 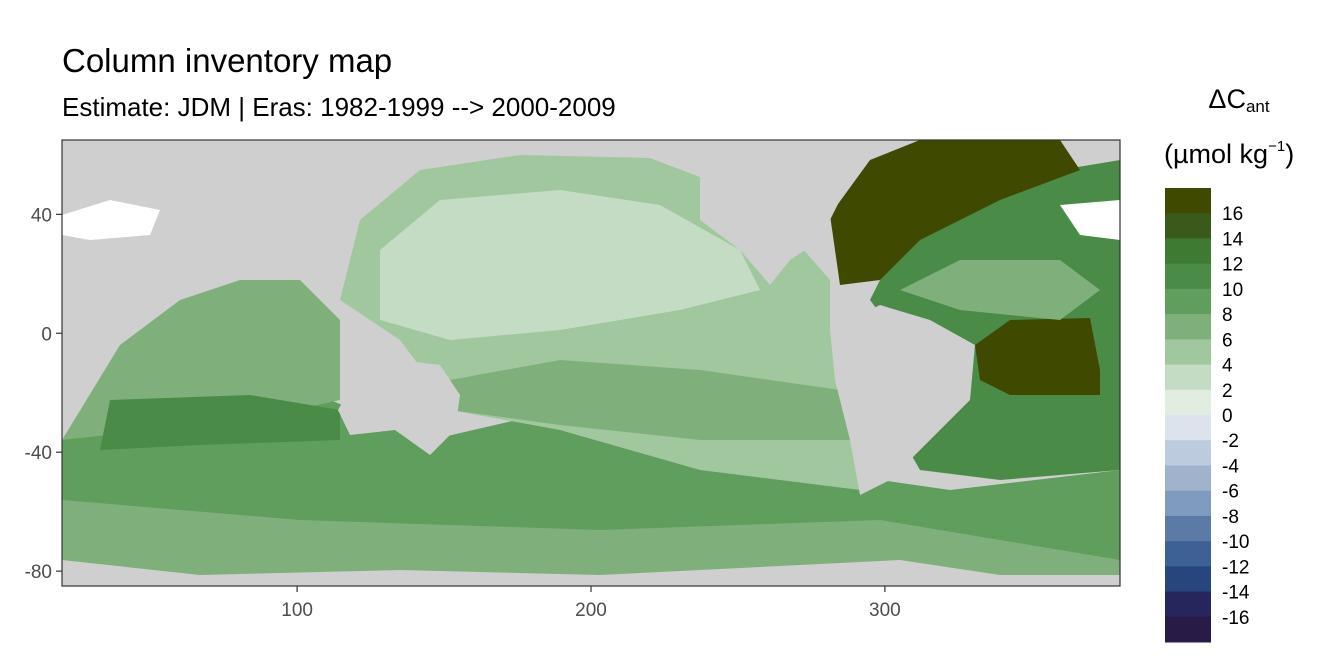 What do you see at coordinates (1227, 416) in the screenshot?
I see `legend-label: 0` at bounding box center [1227, 416].